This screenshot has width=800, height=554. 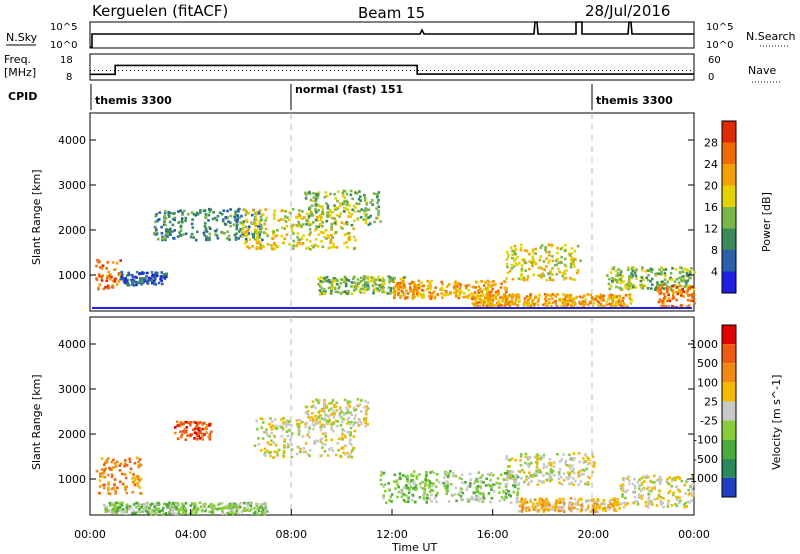 What do you see at coordinates (729, 196) in the screenshot?
I see `power-colorbar-swatch` at bounding box center [729, 196].